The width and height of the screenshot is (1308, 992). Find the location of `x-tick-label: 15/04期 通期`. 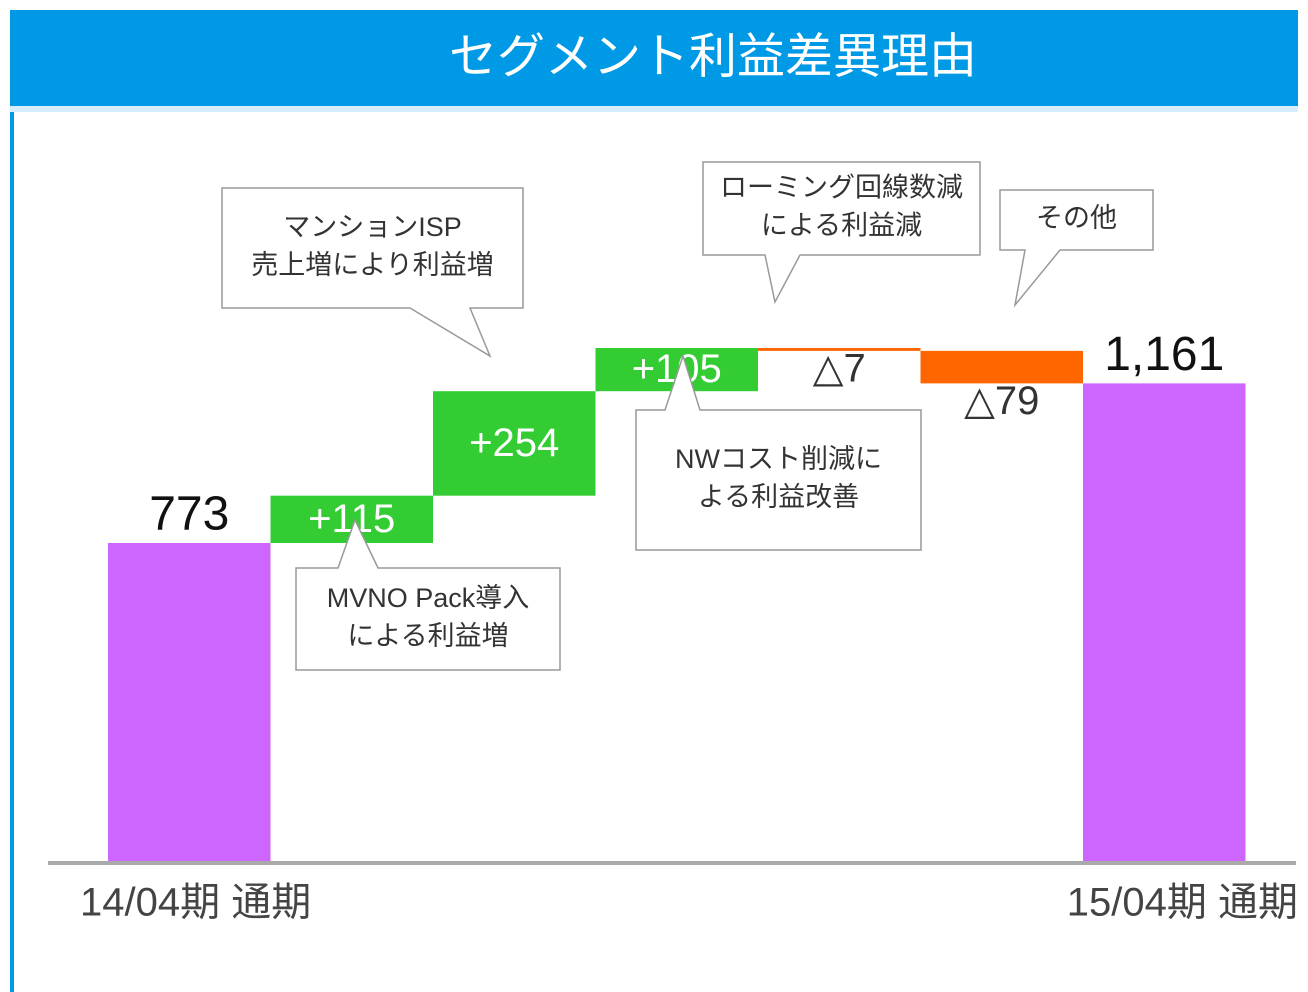

x-tick-label: 15/04期 通期 is located at coordinates (1182, 903).